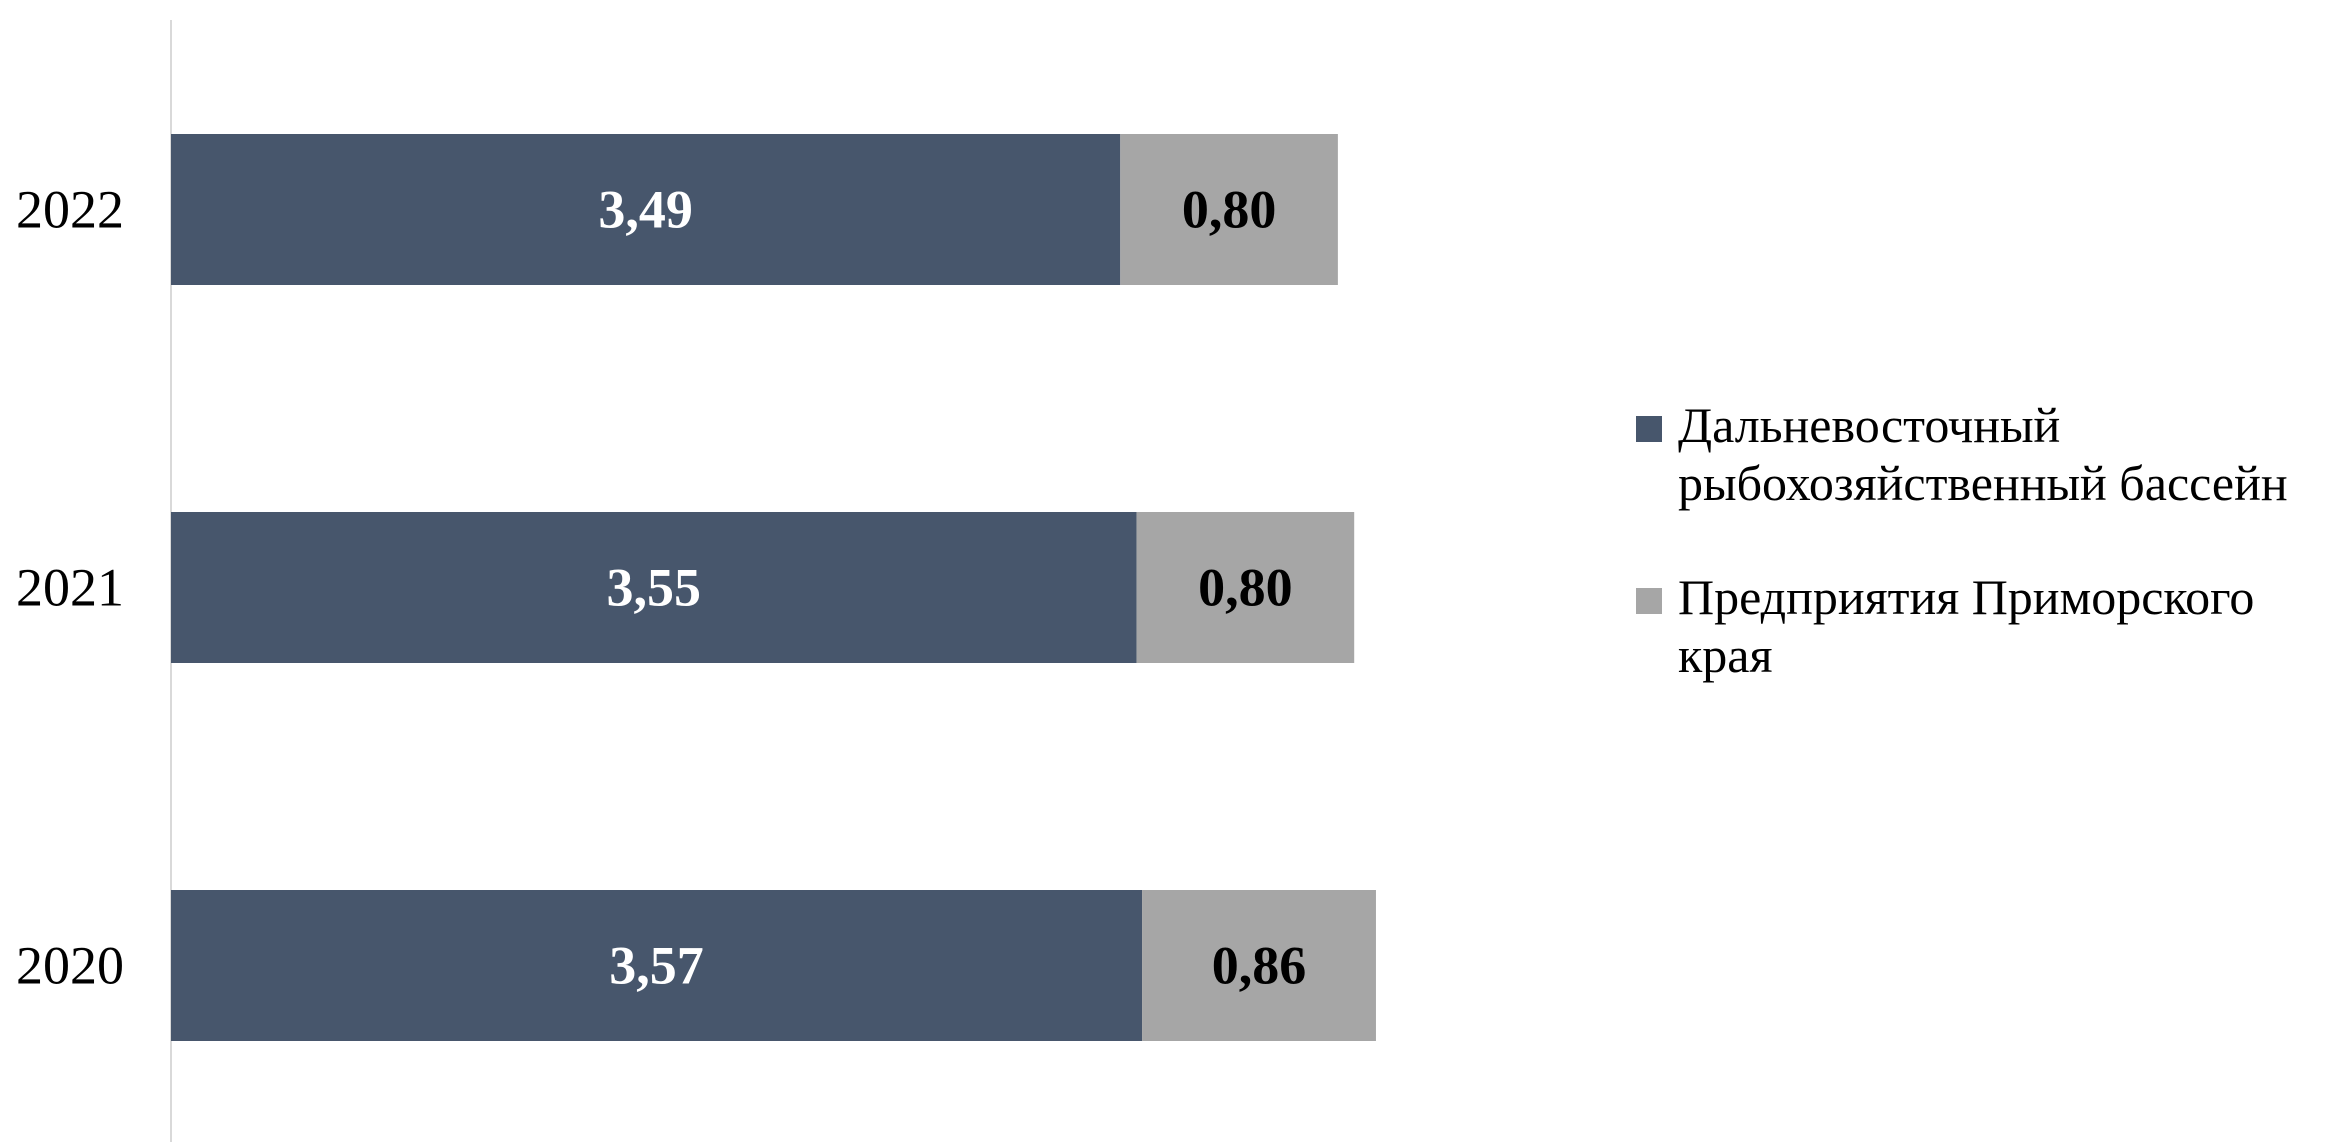 The width and height of the screenshot is (2333, 1147). I want to click on data-label-2020-series-2: 0,86, so click(1259, 966).